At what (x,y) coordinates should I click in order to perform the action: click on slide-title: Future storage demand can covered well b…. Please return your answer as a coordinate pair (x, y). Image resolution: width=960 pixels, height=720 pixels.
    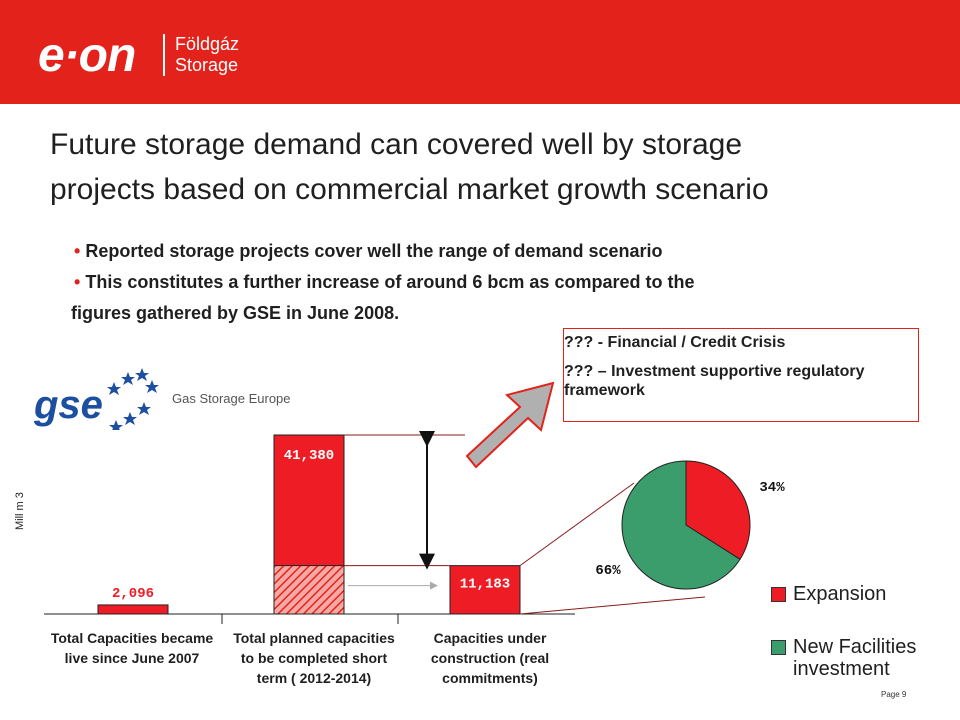
    Looking at the image, I should click on (485, 167).